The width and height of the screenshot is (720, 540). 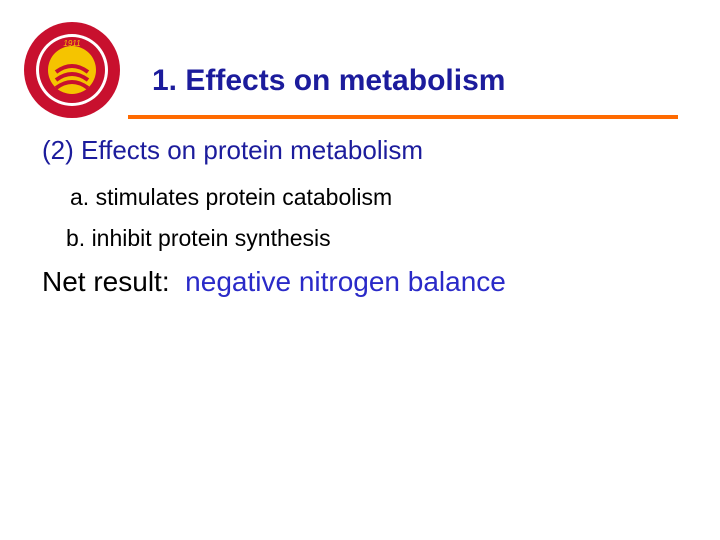 What do you see at coordinates (231, 197) in the screenshot?
I see `list-item: a. stimulates protein catabolism` at bounding box center [231, 197].